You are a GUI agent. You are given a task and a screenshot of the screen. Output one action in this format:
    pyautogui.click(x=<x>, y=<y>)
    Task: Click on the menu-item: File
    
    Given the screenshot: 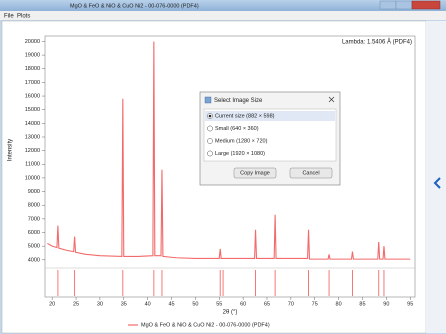 What is the action you would take?
    pyautogui.click(x=9, y=17)
    